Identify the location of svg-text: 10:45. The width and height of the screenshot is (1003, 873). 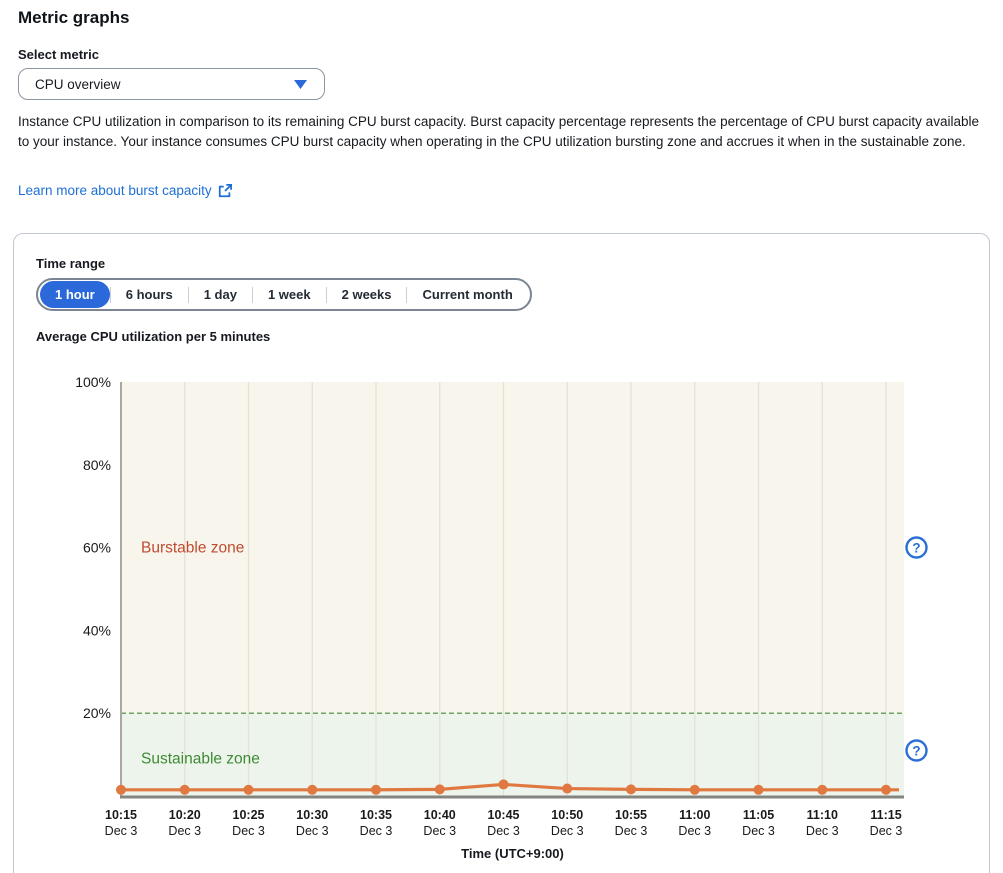
(504, 815).